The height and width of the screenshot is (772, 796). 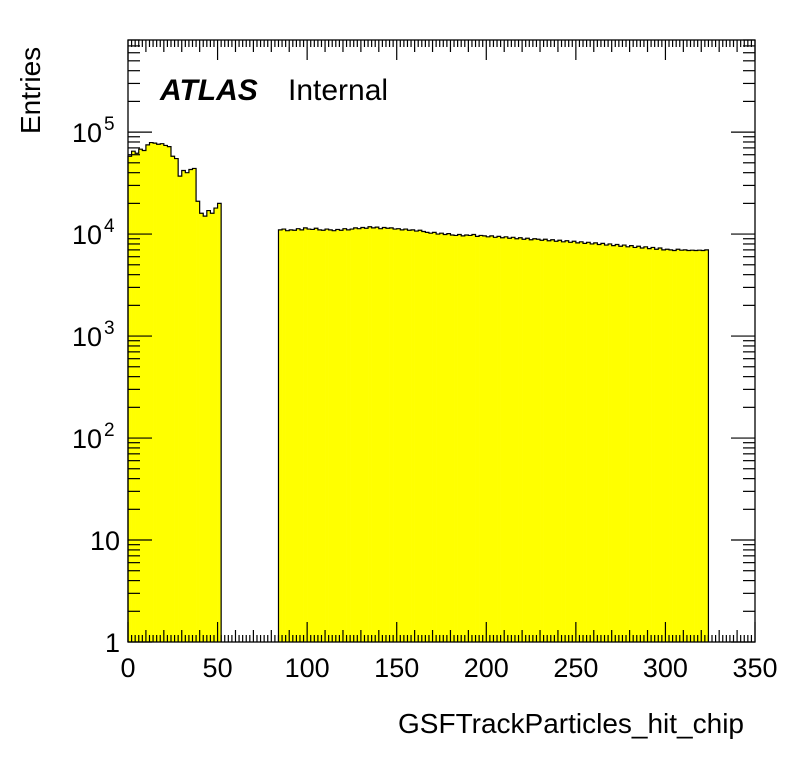 I want to click on y-tick-exponent: 4, so click(x=109, y=226).